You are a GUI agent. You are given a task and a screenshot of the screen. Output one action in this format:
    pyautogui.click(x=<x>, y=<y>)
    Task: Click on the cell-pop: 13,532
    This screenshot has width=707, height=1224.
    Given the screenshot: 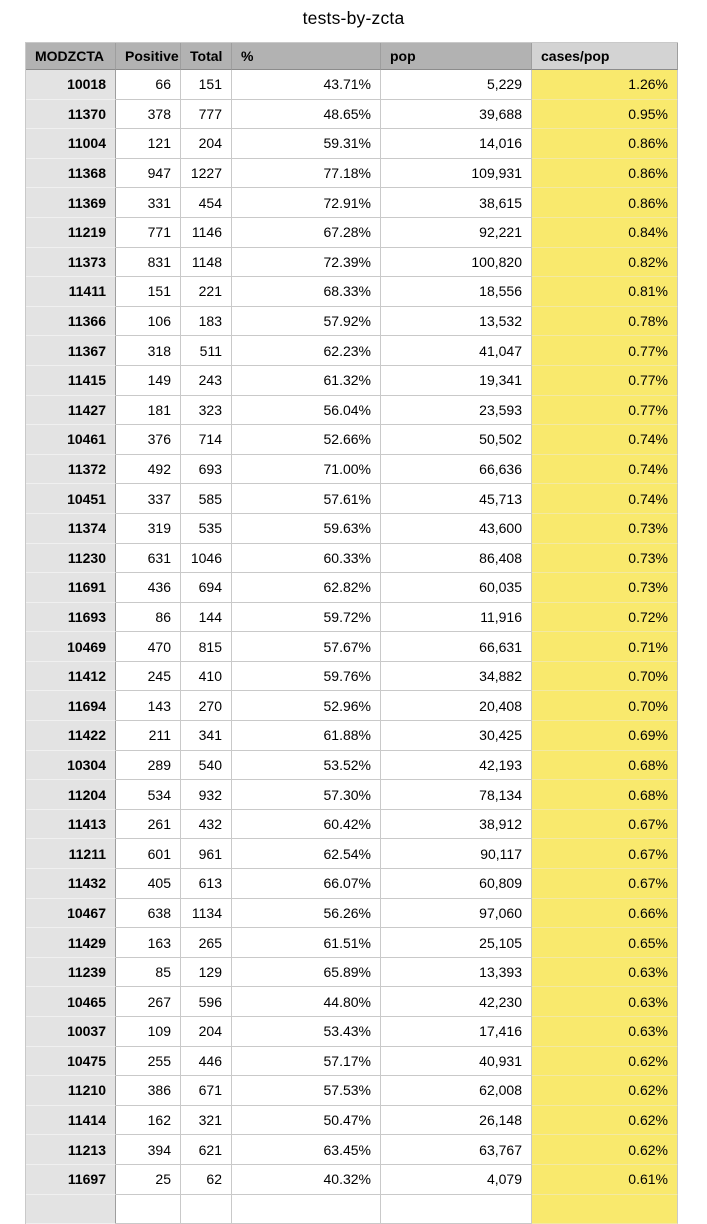 What is the action you would take?
    pyautogui.click(x=456, y=321)
    